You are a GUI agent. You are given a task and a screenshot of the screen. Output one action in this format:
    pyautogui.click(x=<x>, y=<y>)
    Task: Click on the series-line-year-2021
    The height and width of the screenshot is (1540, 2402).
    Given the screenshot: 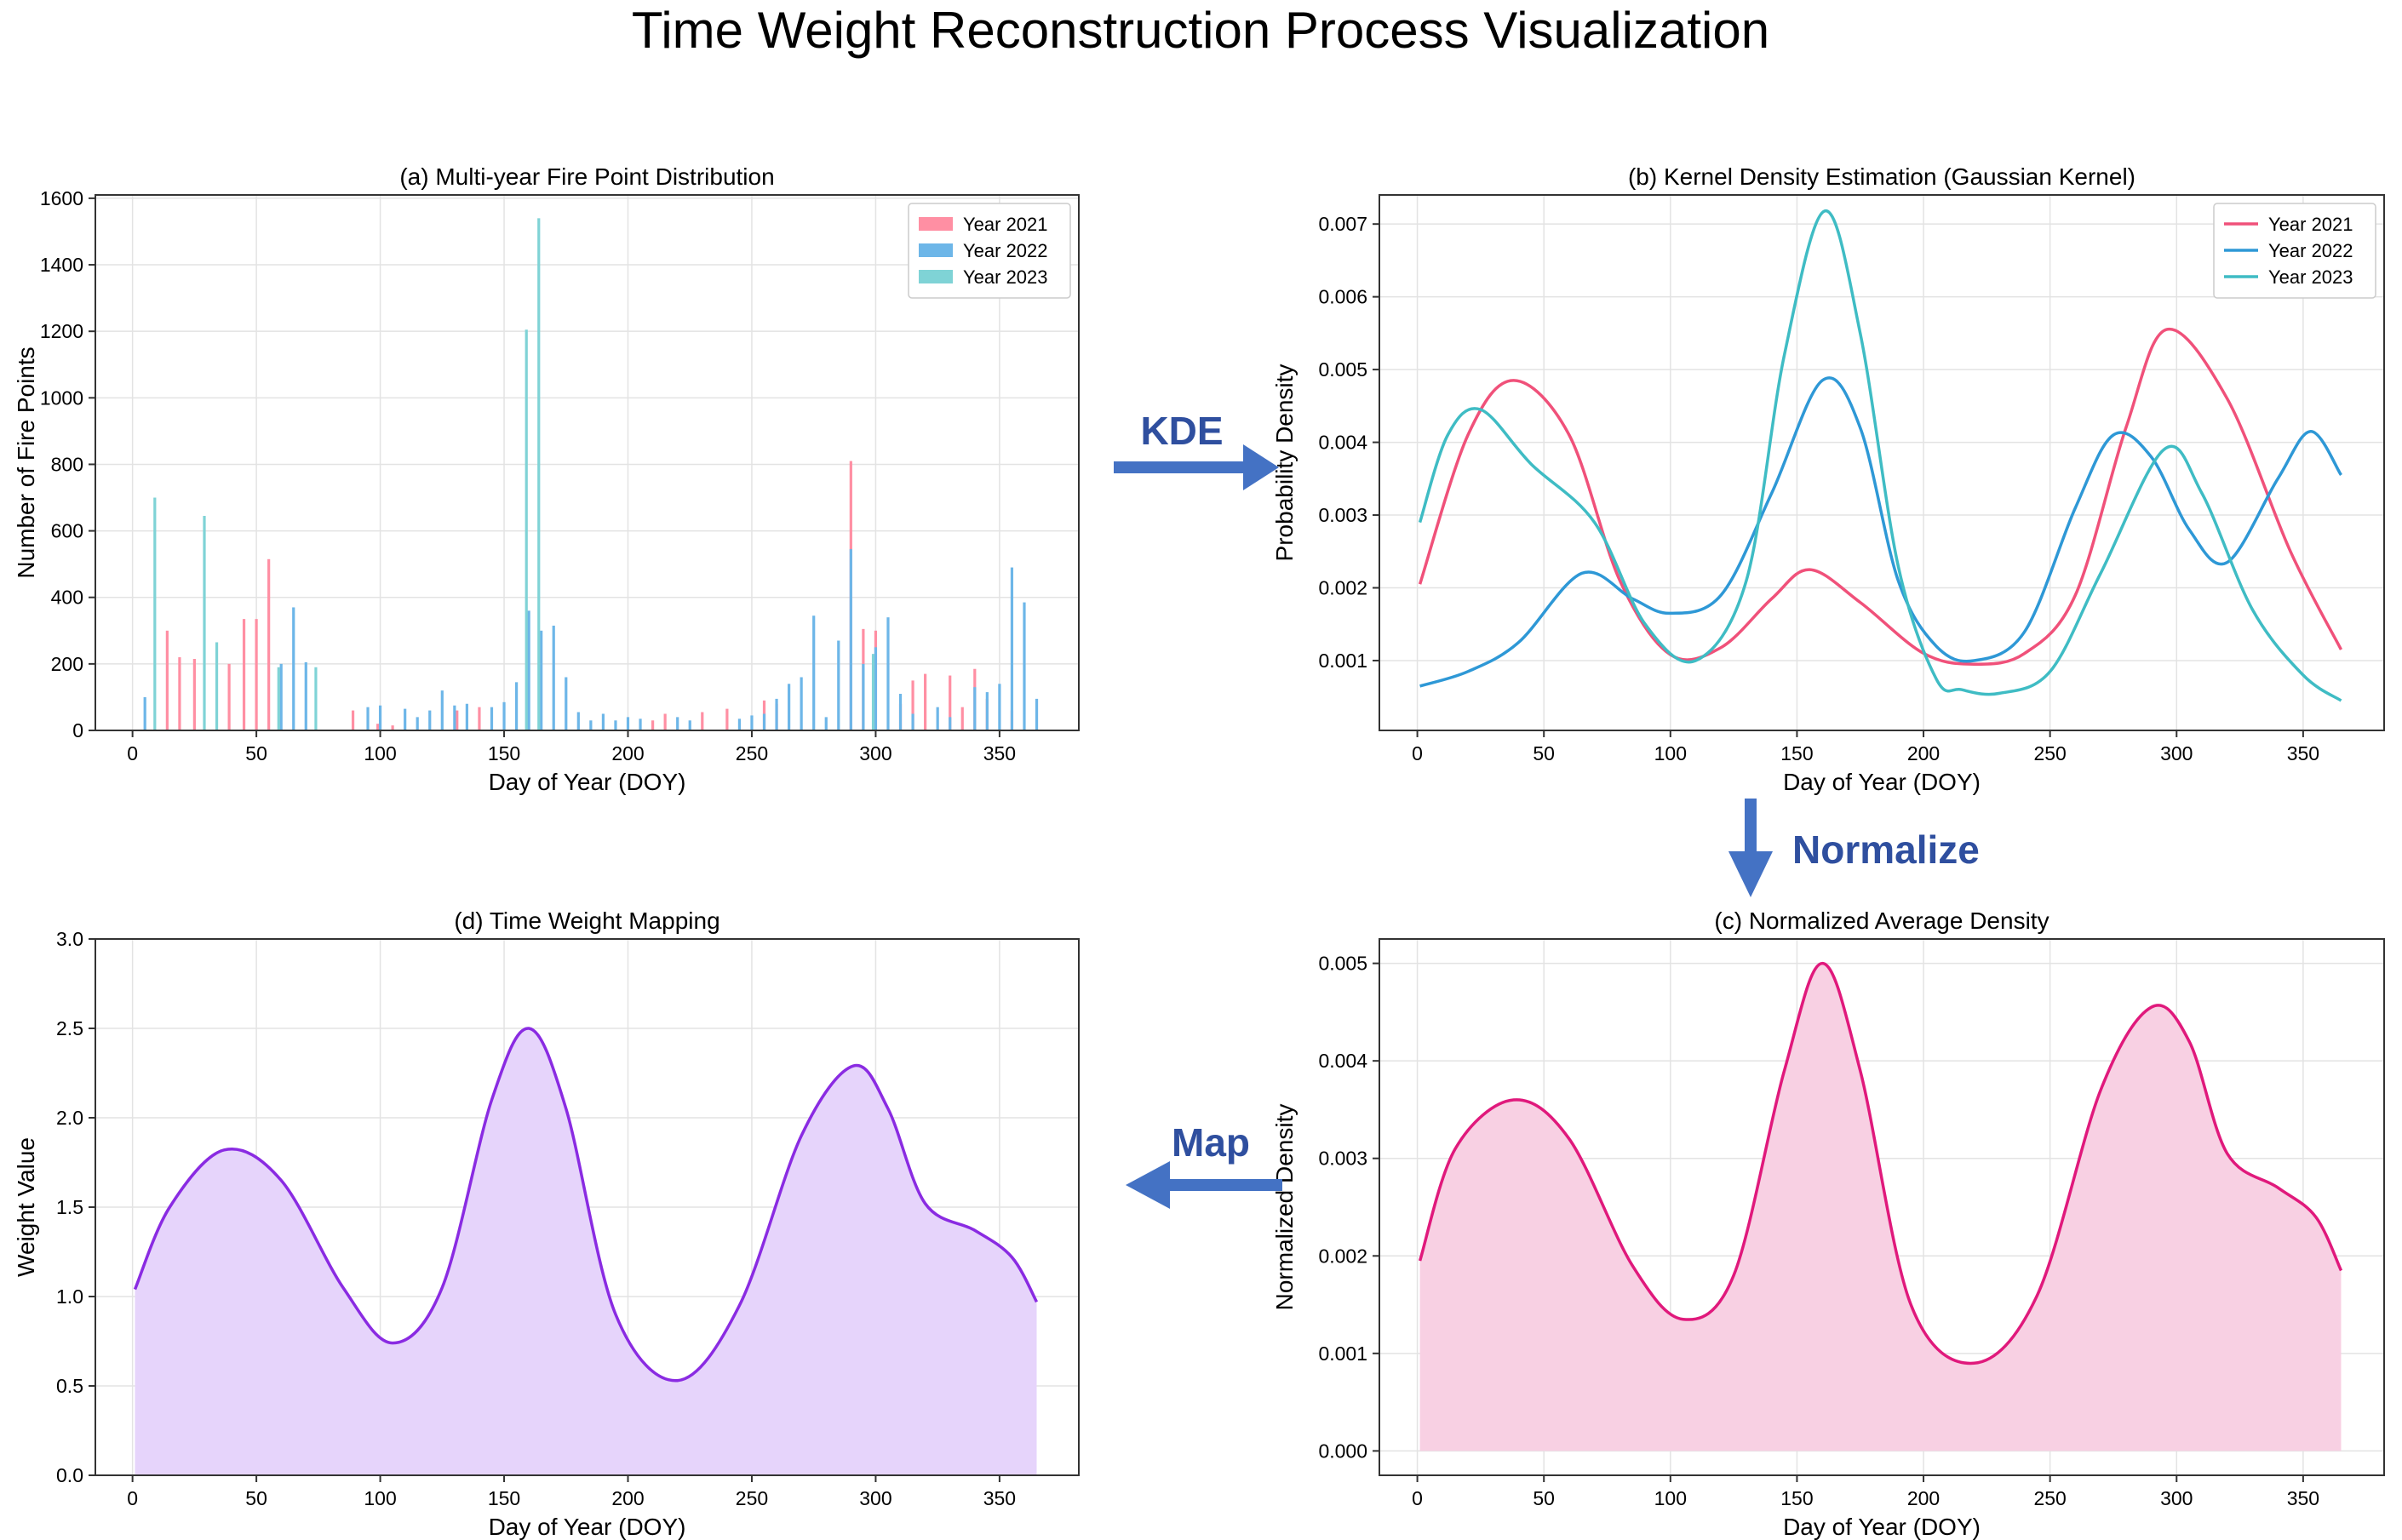 What is the action you would take?
    pyautogui.click(x=1880, y=497)
    